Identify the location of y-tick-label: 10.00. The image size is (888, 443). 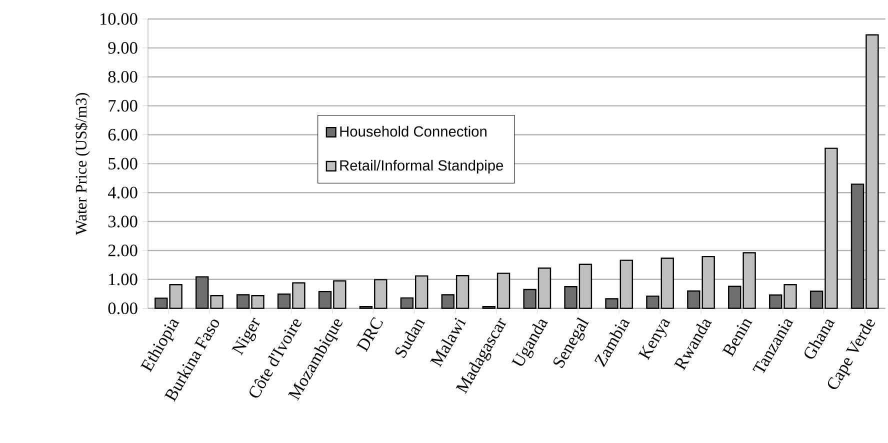
(119, 19).